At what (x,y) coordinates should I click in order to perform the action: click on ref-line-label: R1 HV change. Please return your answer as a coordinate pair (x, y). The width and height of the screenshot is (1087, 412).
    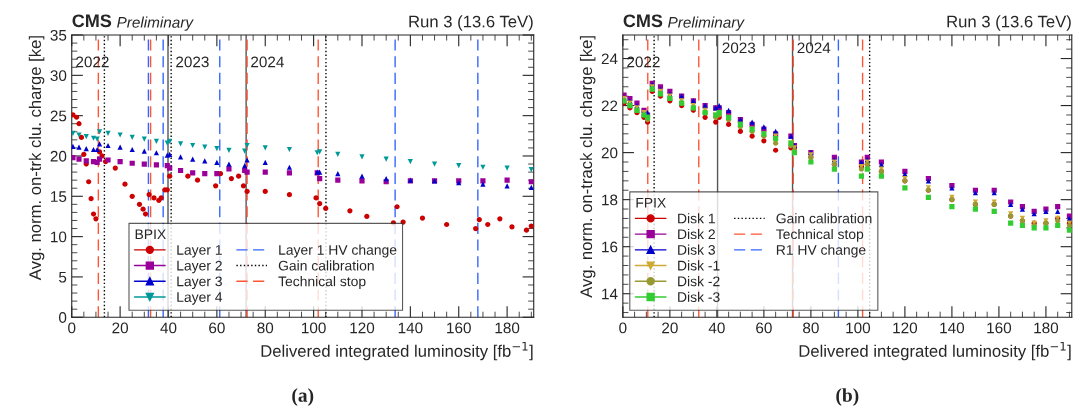
    Looking at the image, I should click on (821, 251).